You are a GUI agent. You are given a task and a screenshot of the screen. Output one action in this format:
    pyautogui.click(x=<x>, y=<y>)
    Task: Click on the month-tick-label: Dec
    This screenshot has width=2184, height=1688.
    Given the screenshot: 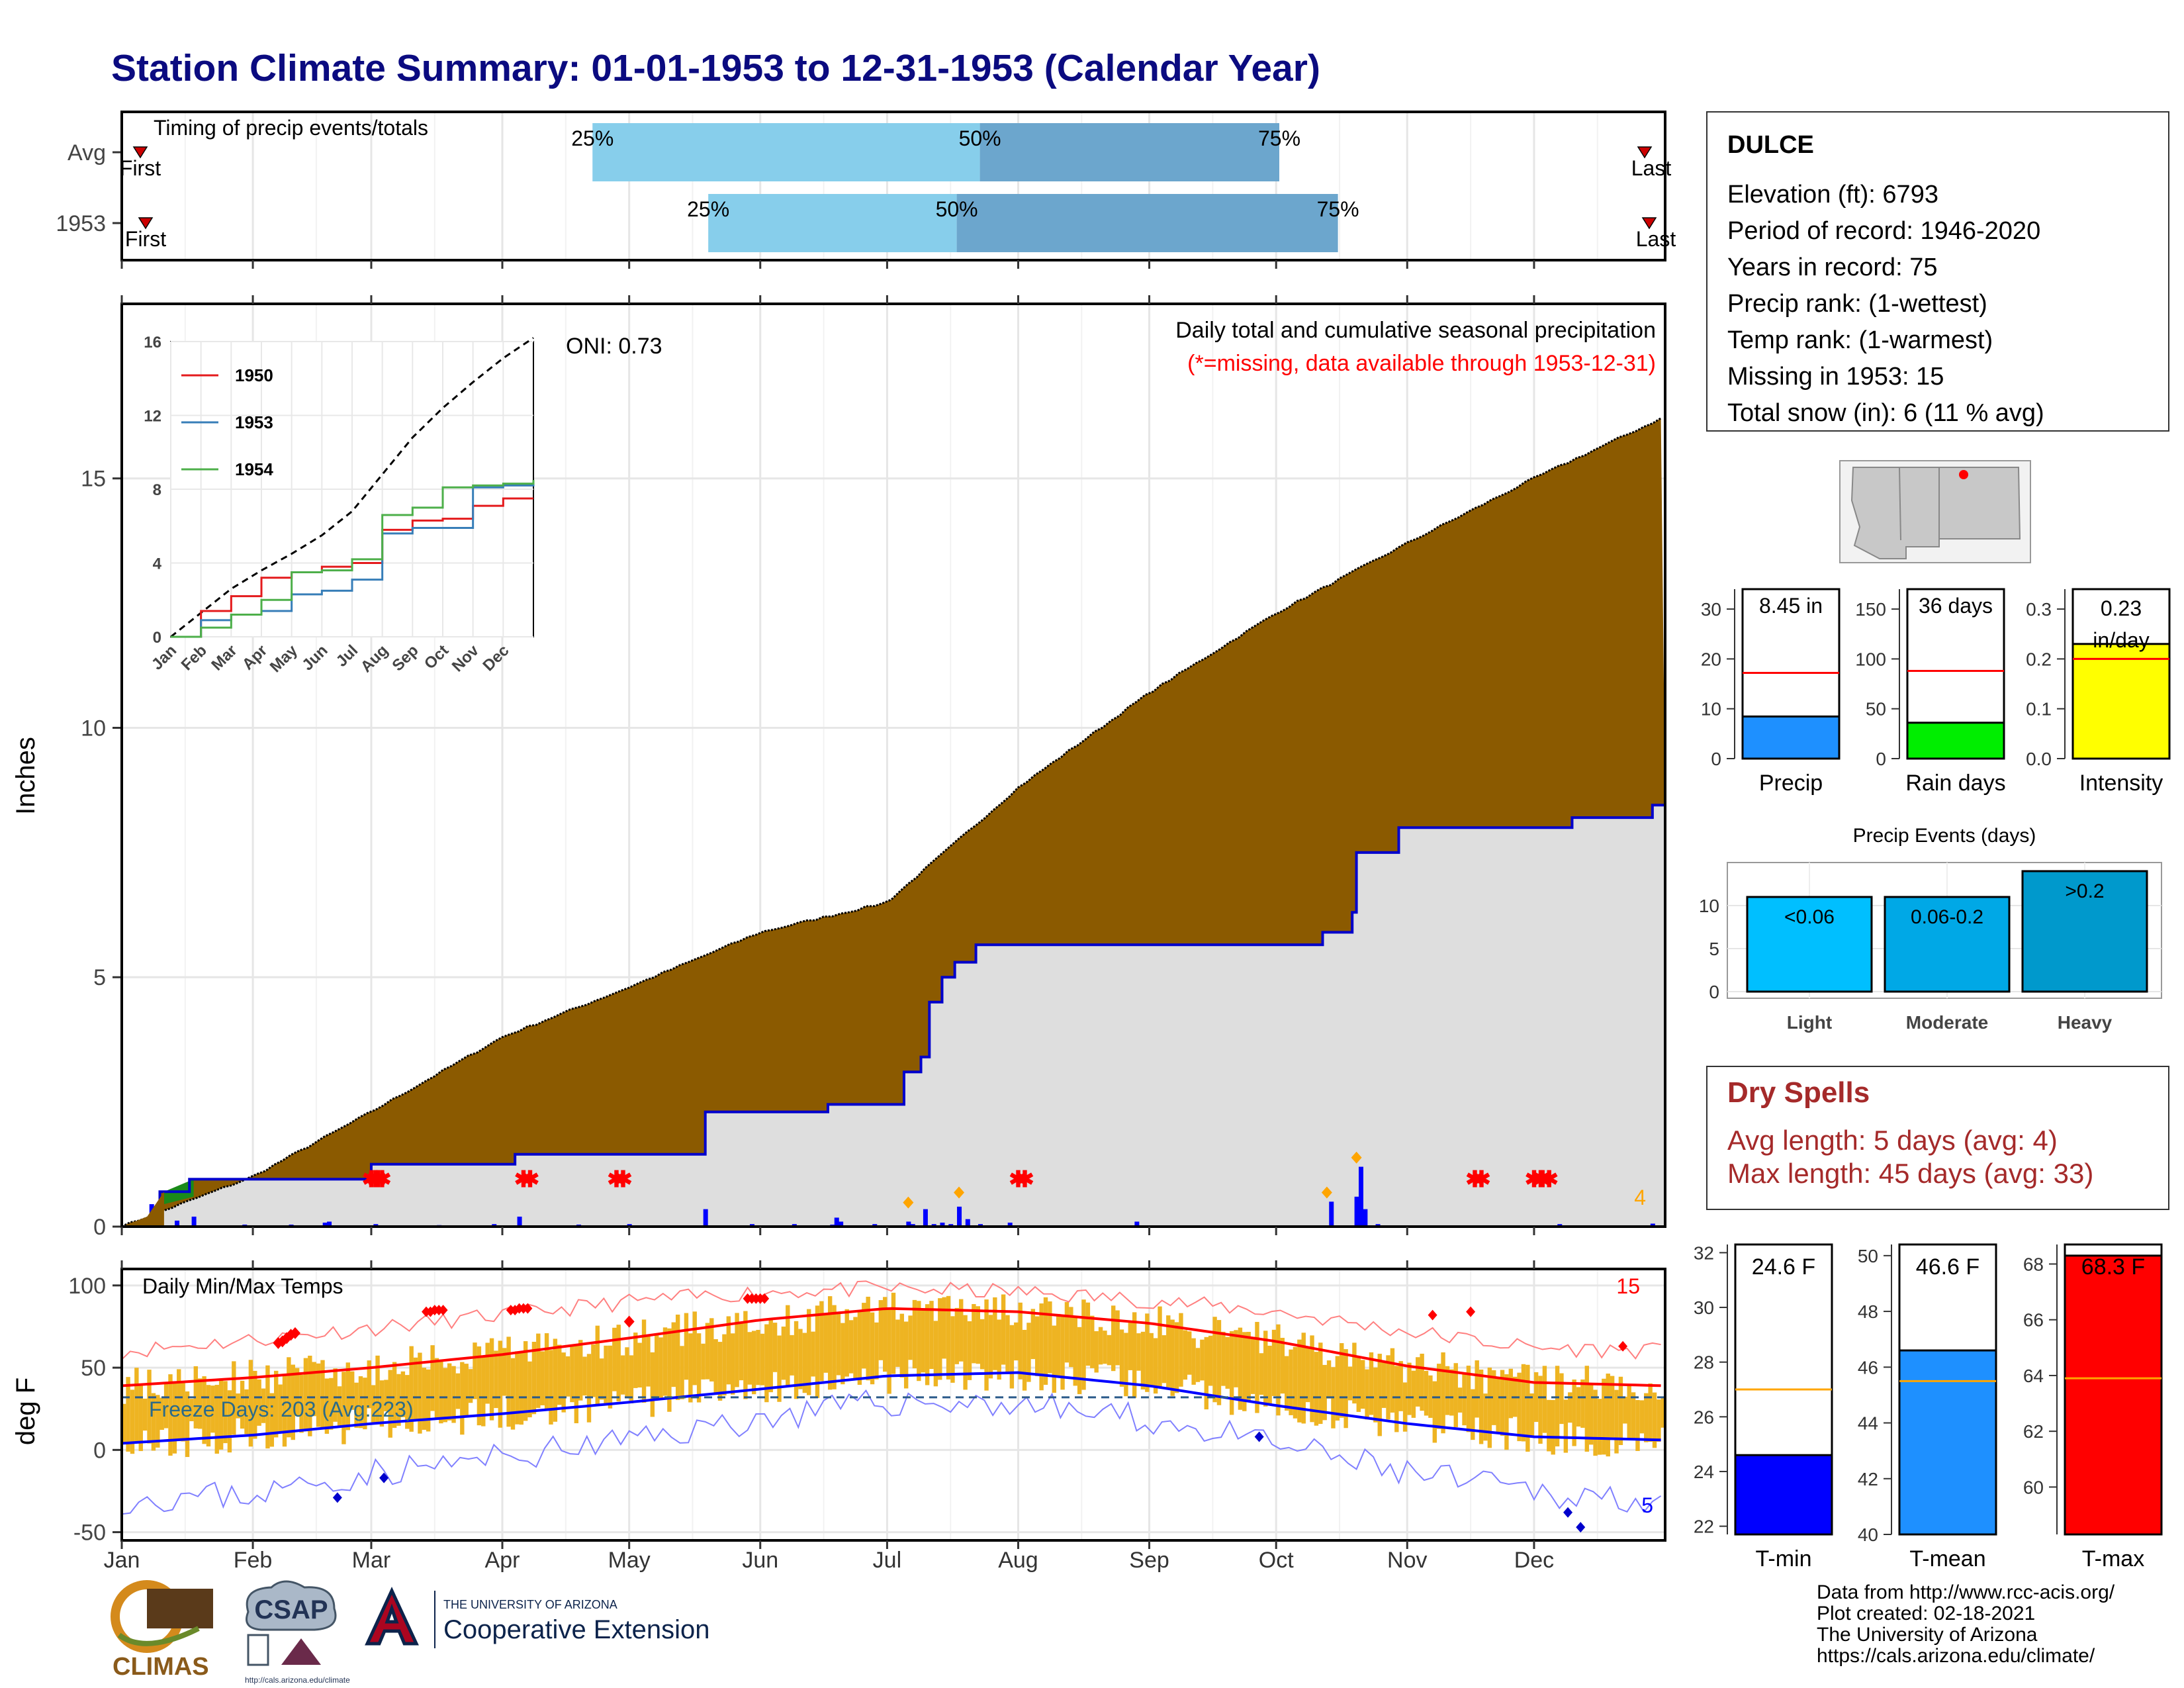 What is the action you would take?
    pyautogui.click(x=1534, y=1560)
    